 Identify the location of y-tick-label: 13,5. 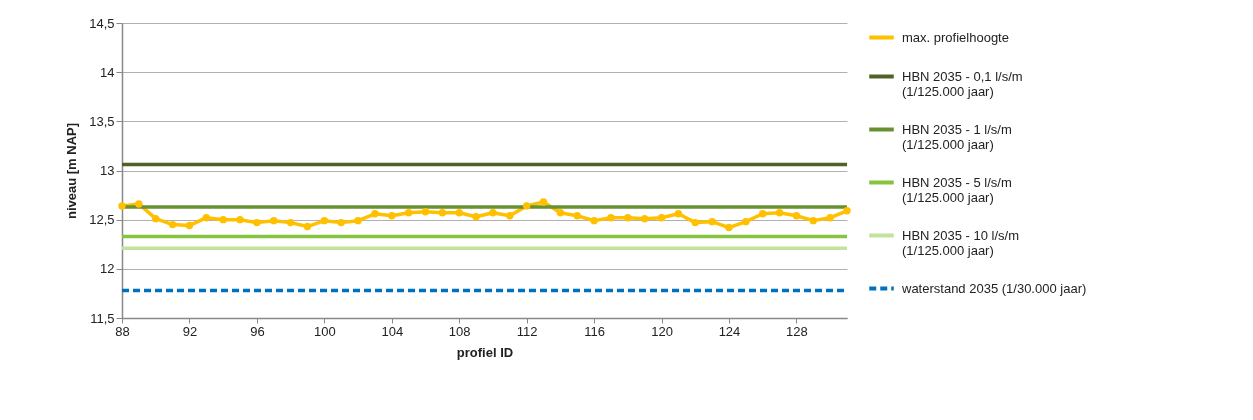
(102, 121).